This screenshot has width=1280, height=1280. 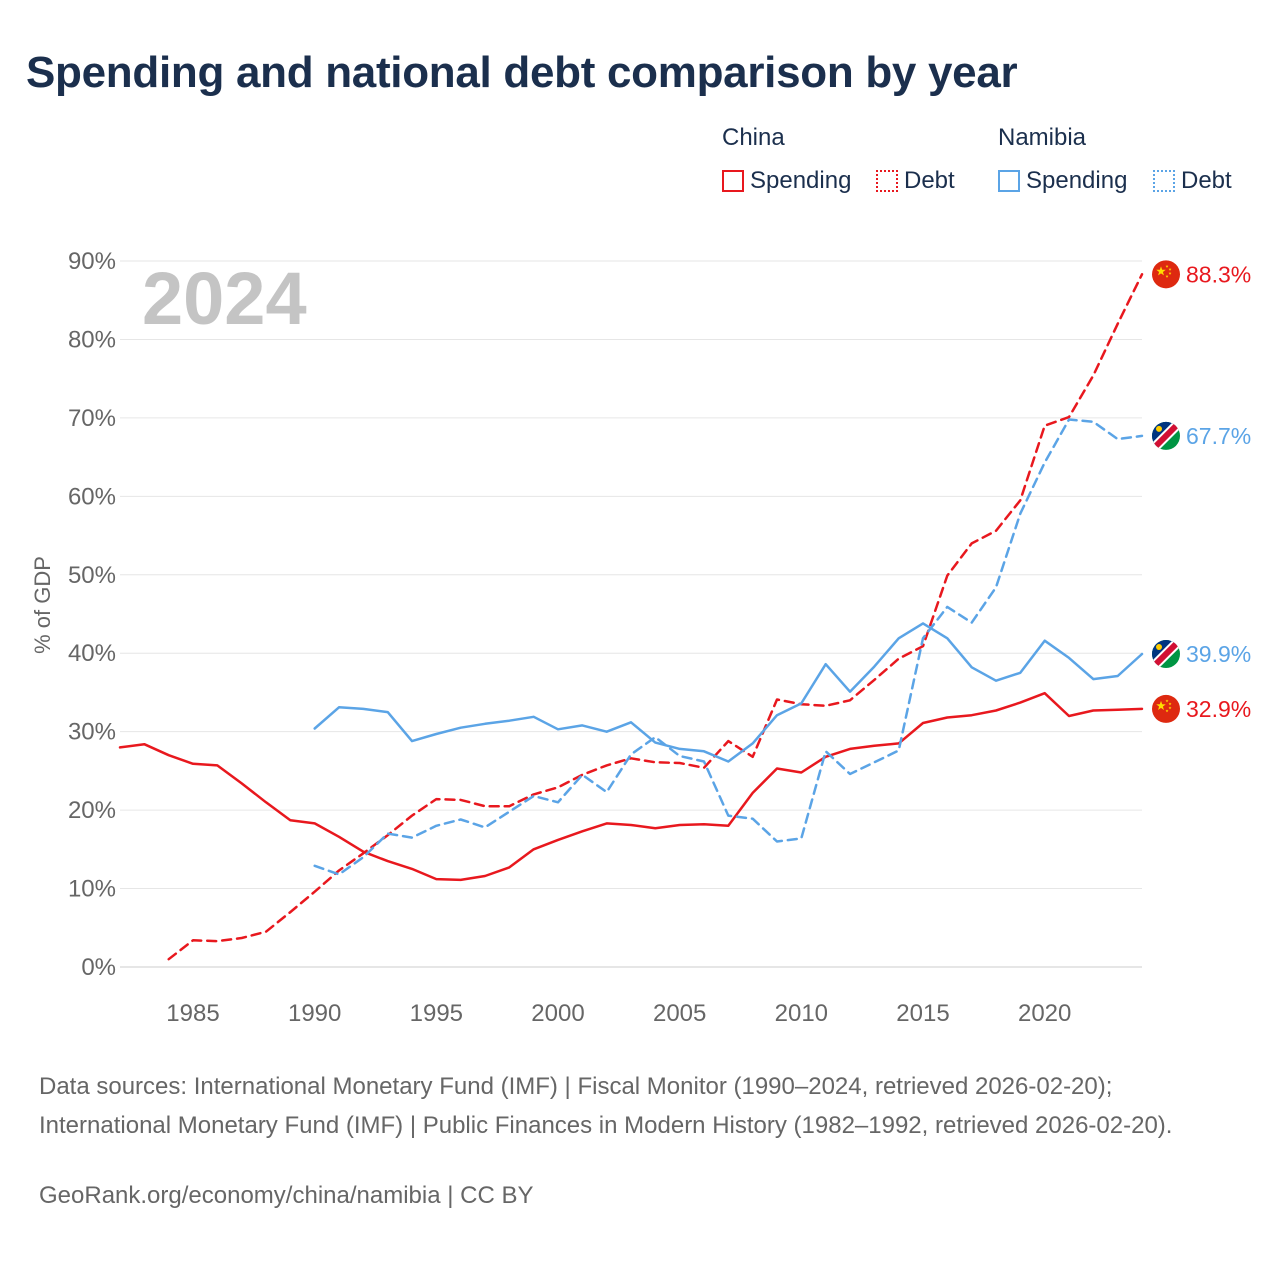 What do you see at coordinates (92, 653) in the screenshot?
I see `y-tick-label: 40%` at bounding box center [92, 653].